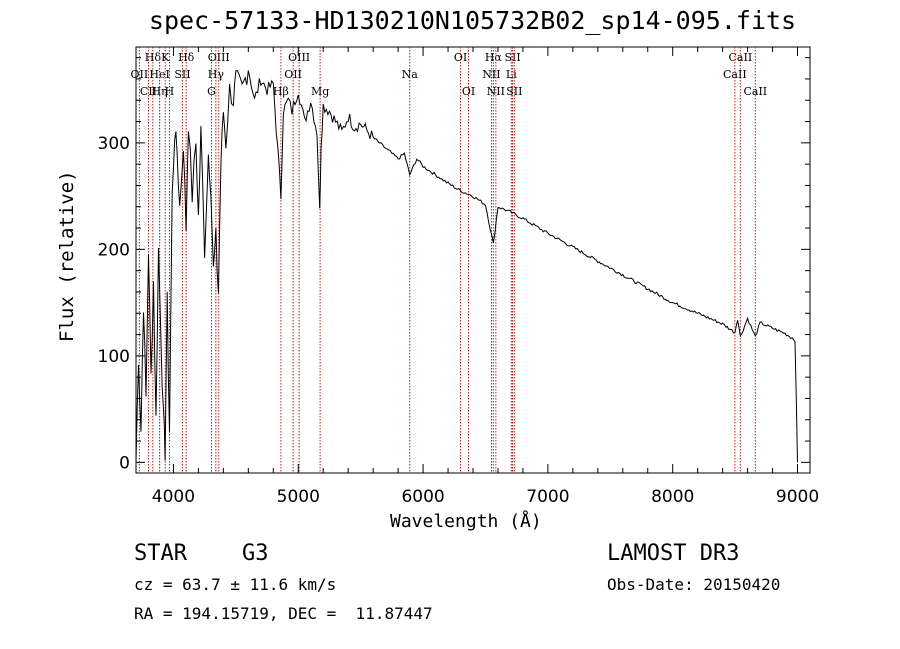 This screenshot has height=649, width=900. Describe the element at coordinates (165, 57) in the screenshot. I see `line-marker-label: K` at that location.